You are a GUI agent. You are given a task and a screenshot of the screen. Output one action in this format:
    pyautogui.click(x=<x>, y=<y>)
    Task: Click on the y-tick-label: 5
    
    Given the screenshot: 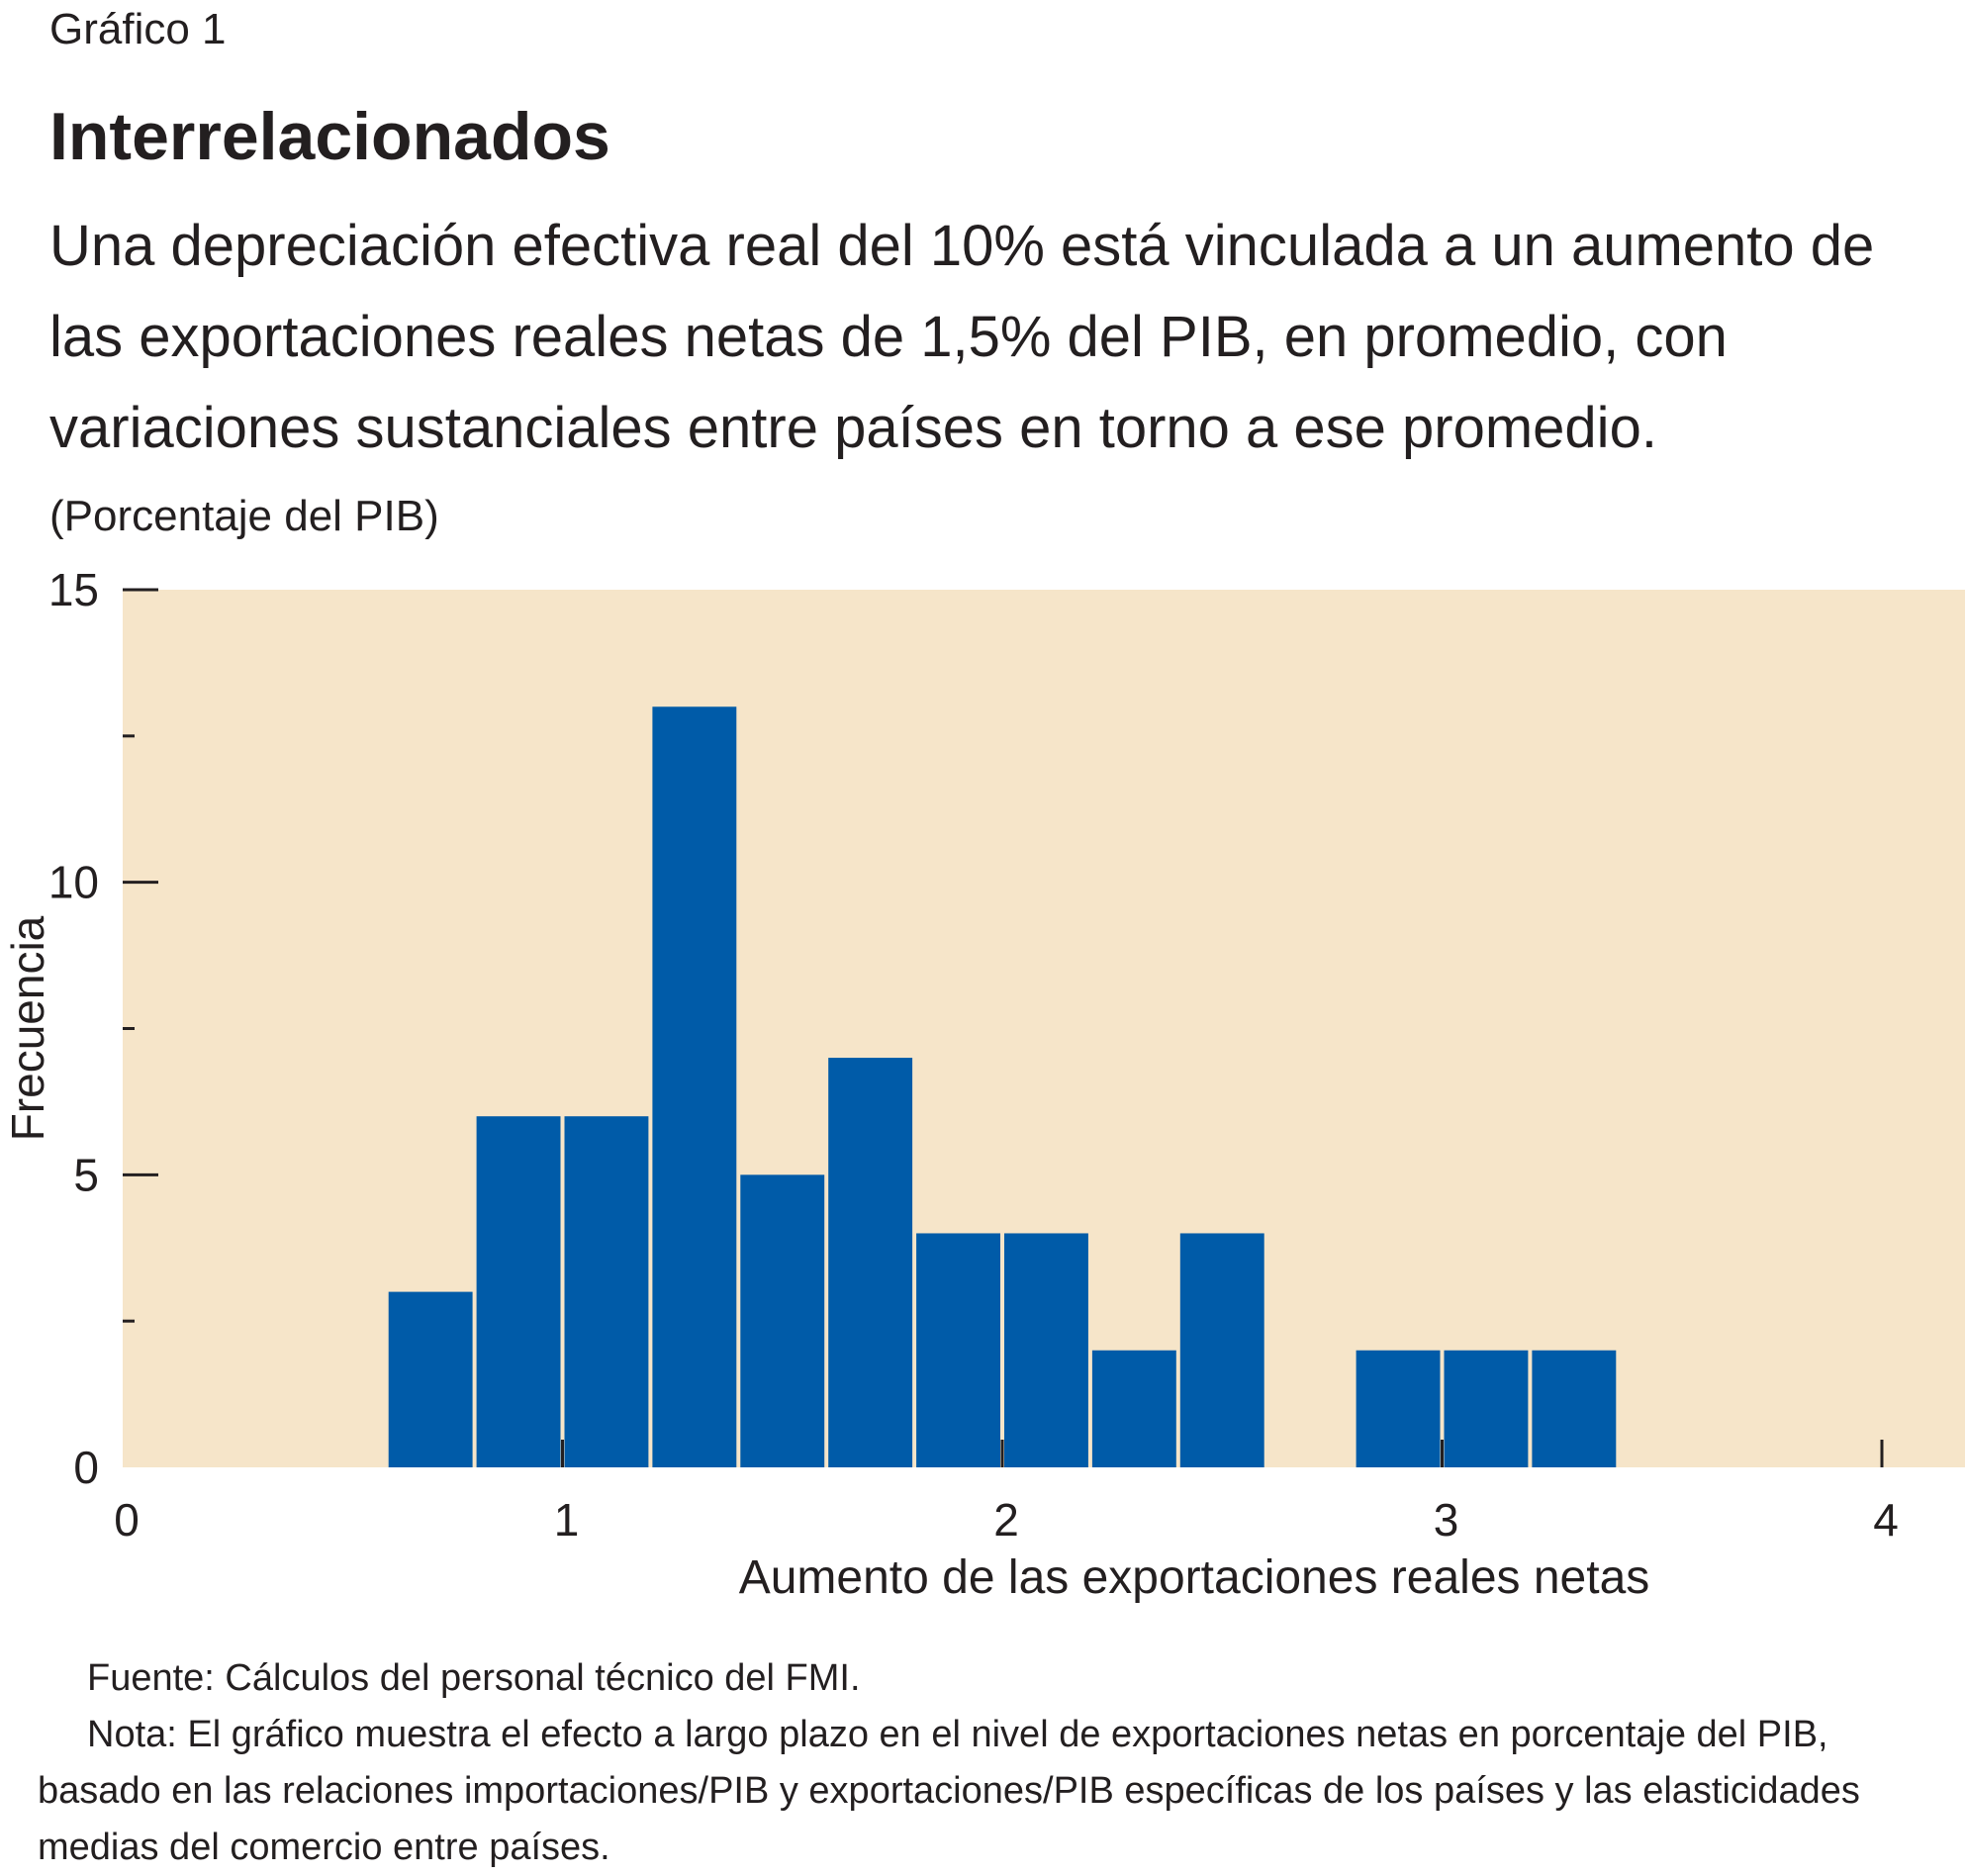 What is the action you would take?
    pyautogui.click(x=86, y=1174)
    